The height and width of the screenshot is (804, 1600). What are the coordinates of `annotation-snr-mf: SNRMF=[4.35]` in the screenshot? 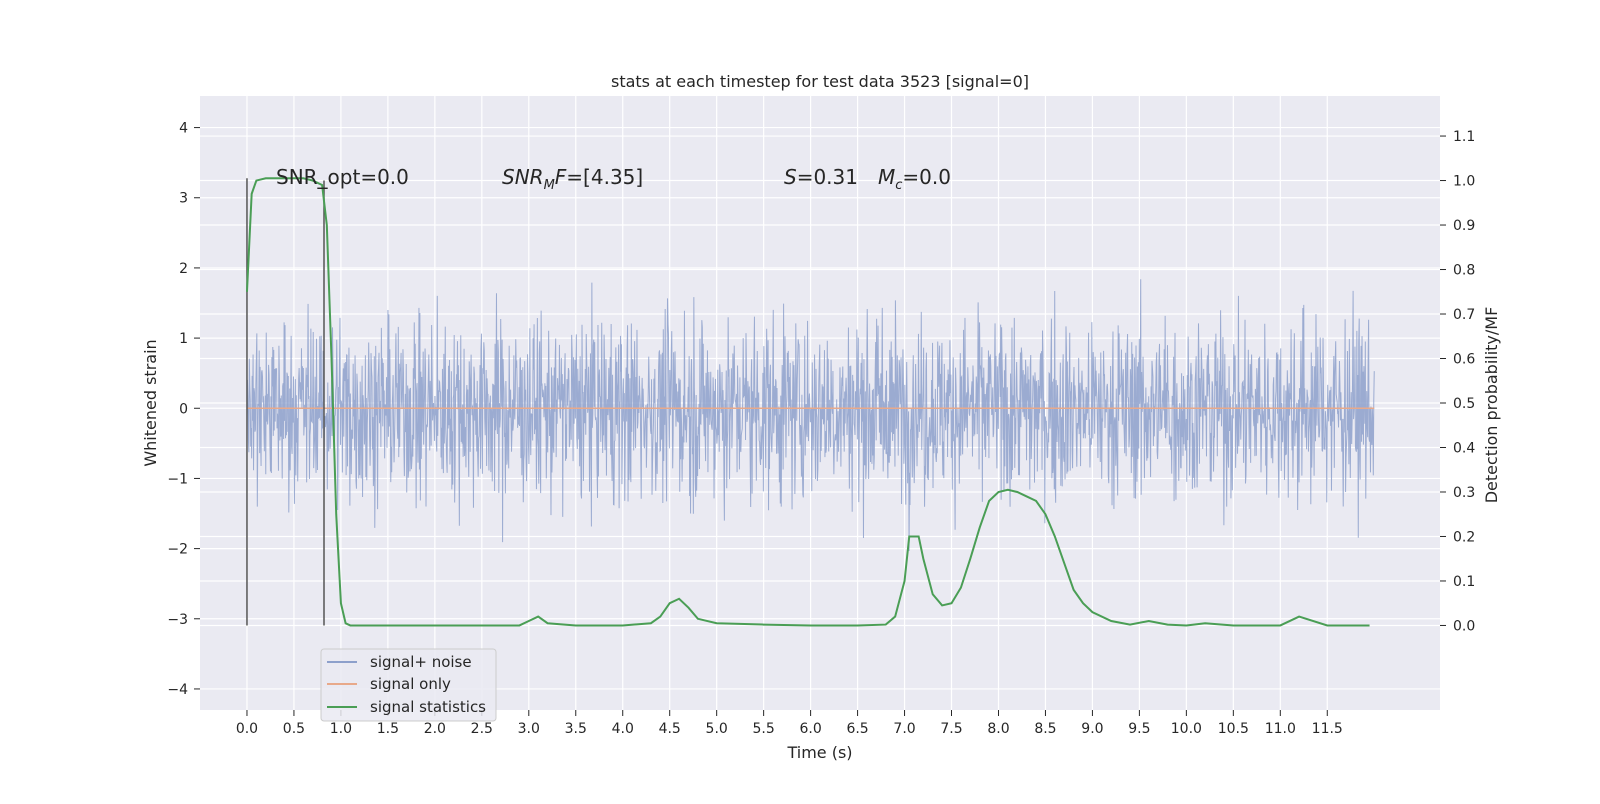 It's located at (572, 179).